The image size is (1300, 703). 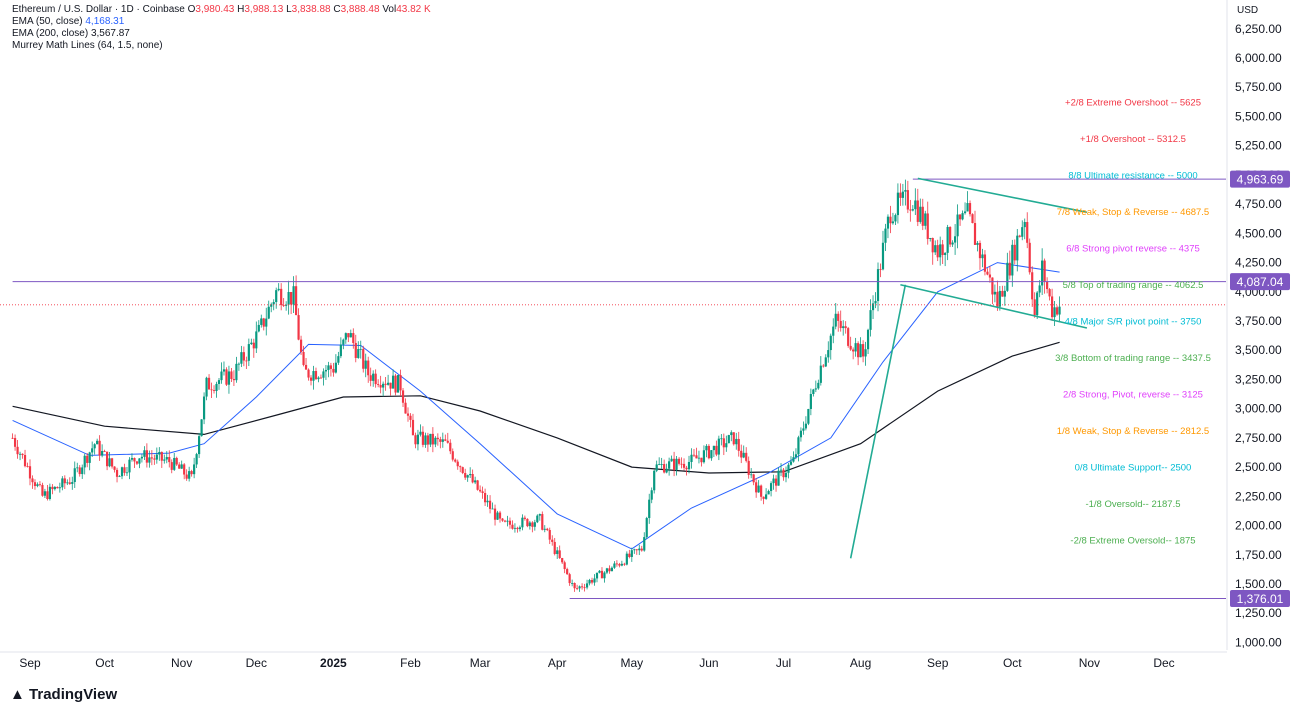 I want to click on symbol-title: Ethereum / U.S. Dollar · 1D · Coinbase, so click(x=98, y=9).